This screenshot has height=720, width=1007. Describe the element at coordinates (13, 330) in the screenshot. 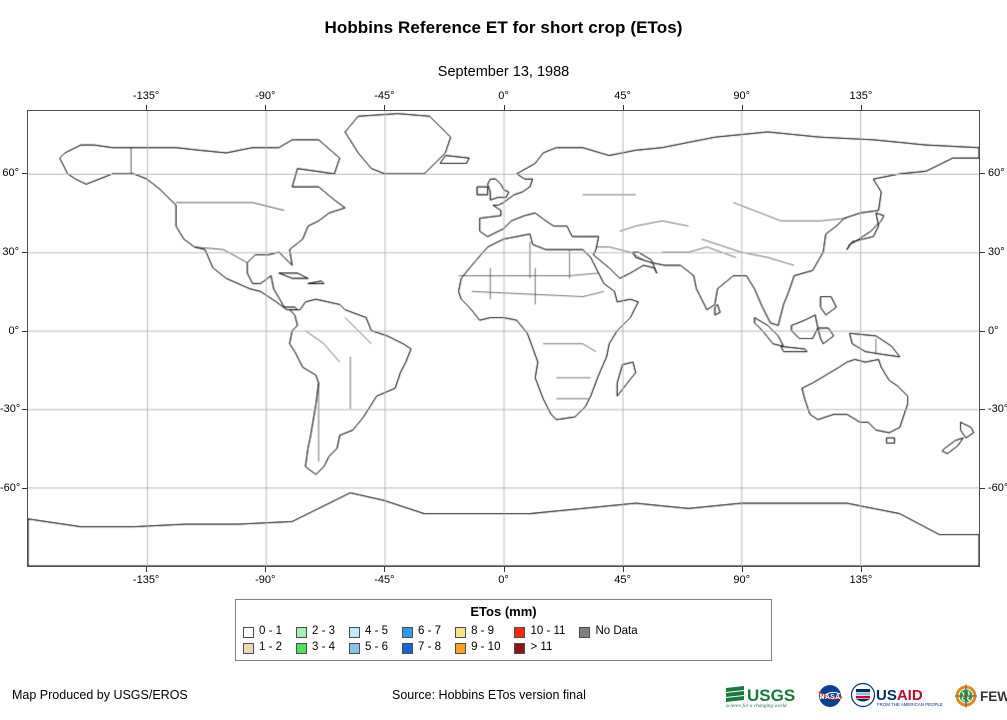

I see `y-tick-label-left: 0°` at that location.